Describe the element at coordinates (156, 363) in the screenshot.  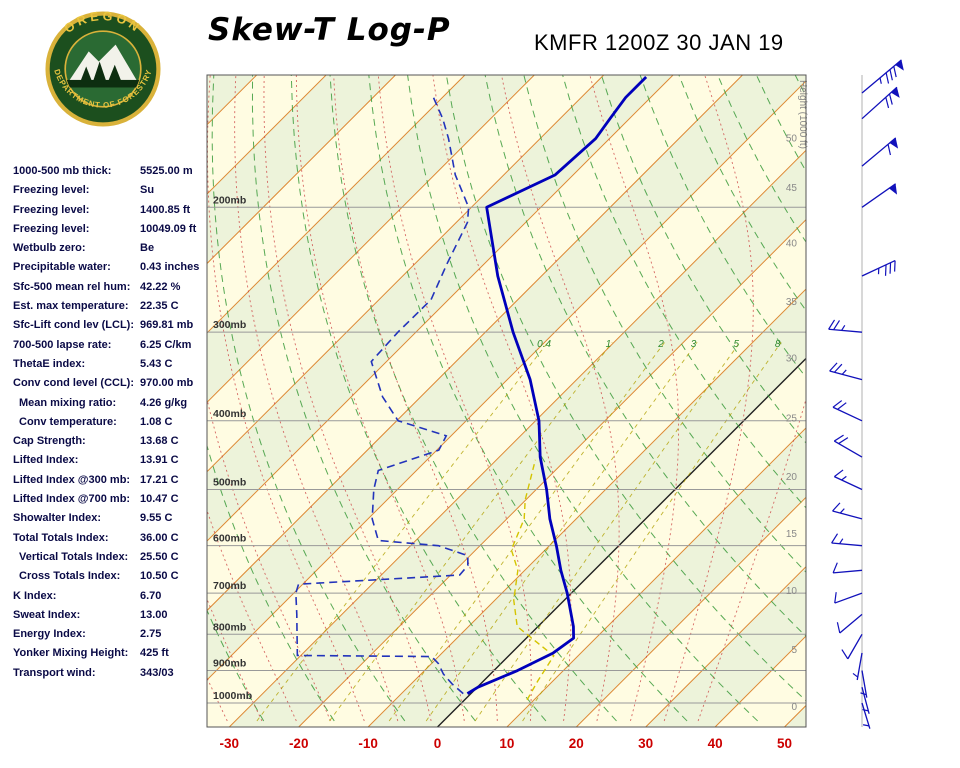
I see `index-value: 5.43 C` at that location.